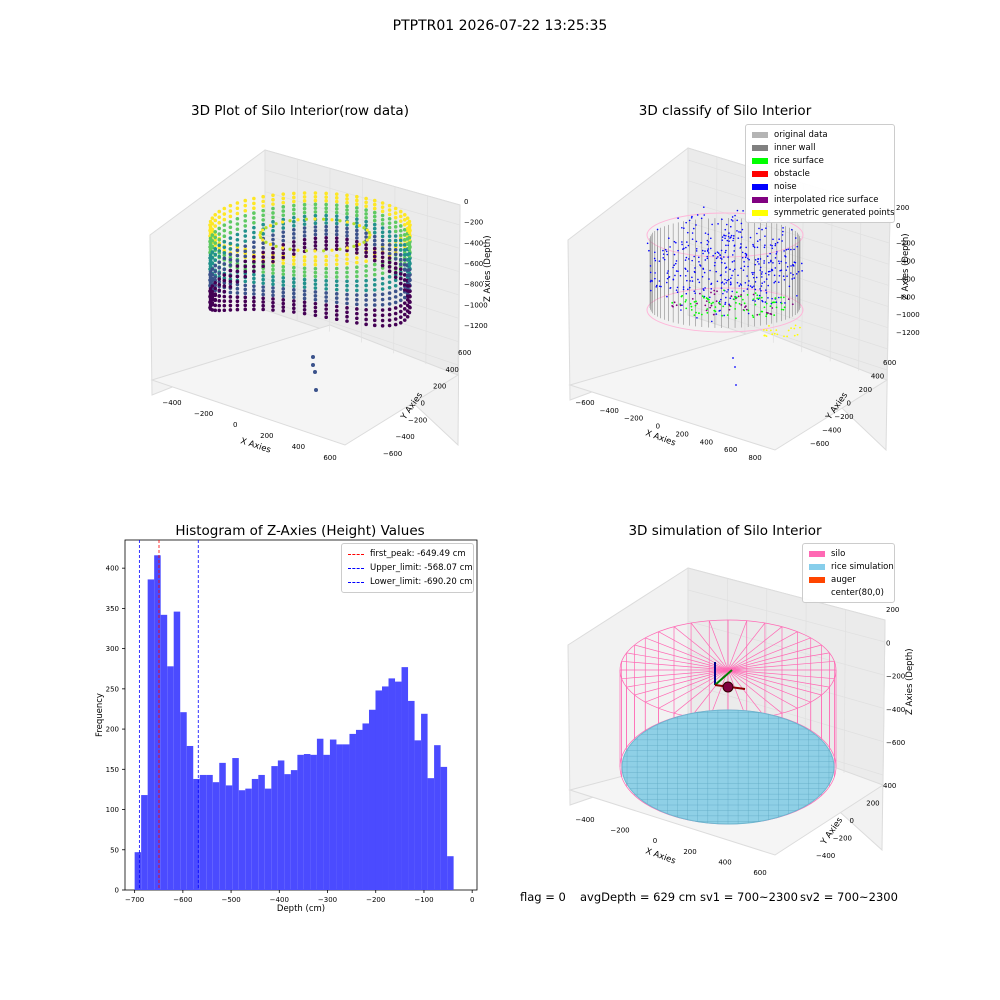 The width and height of the screenshot is (1000, 1000). I want to click on legend-item-rice-simulation: rice simulation, so click(851, 566).